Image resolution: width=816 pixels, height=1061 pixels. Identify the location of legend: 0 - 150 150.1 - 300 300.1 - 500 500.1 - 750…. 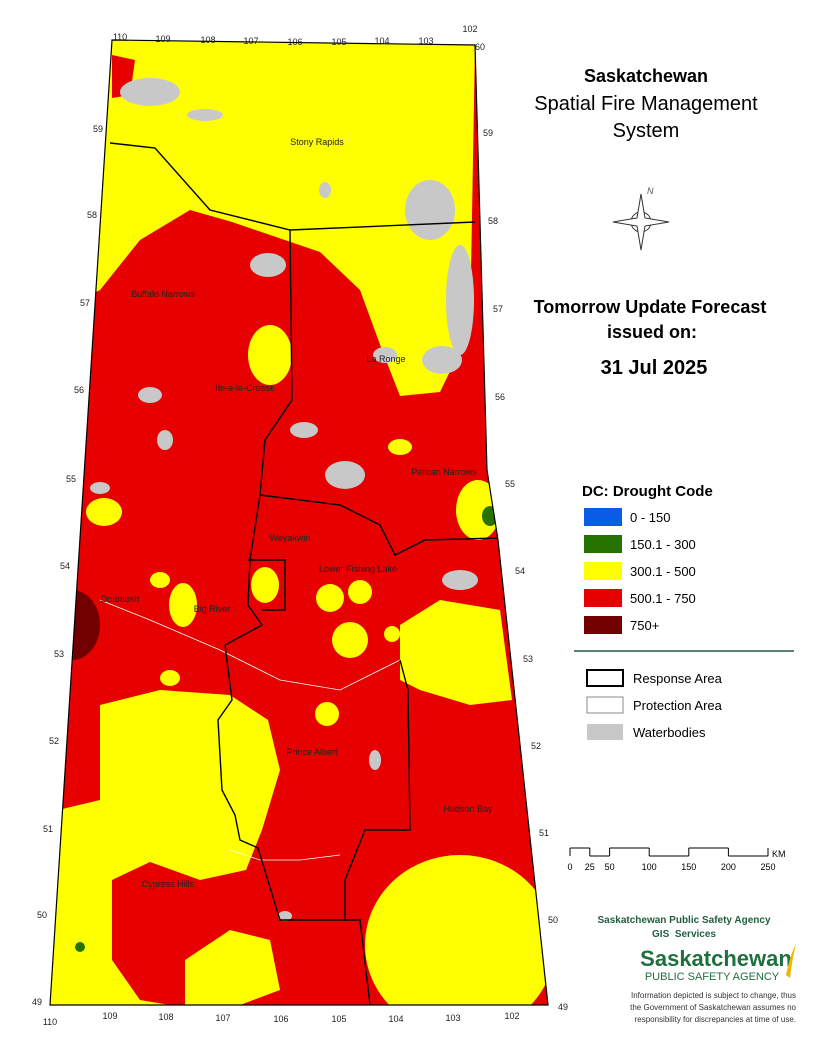
(653, 624).